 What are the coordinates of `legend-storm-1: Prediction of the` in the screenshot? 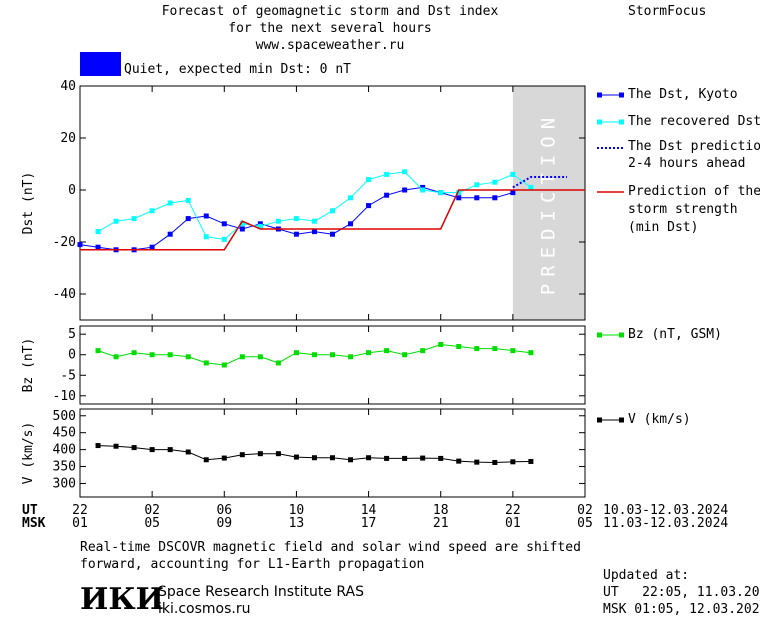 It's located at (694, 191).